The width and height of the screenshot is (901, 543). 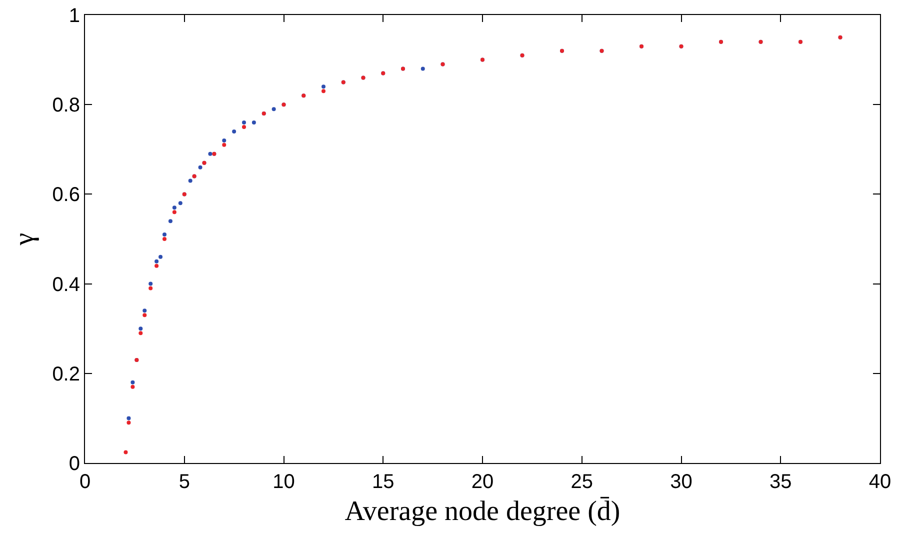 What do you see at coordinates (582, 482) in the screenshot?
I see `x-tick-label: 25` at bounding box center [582, 482].